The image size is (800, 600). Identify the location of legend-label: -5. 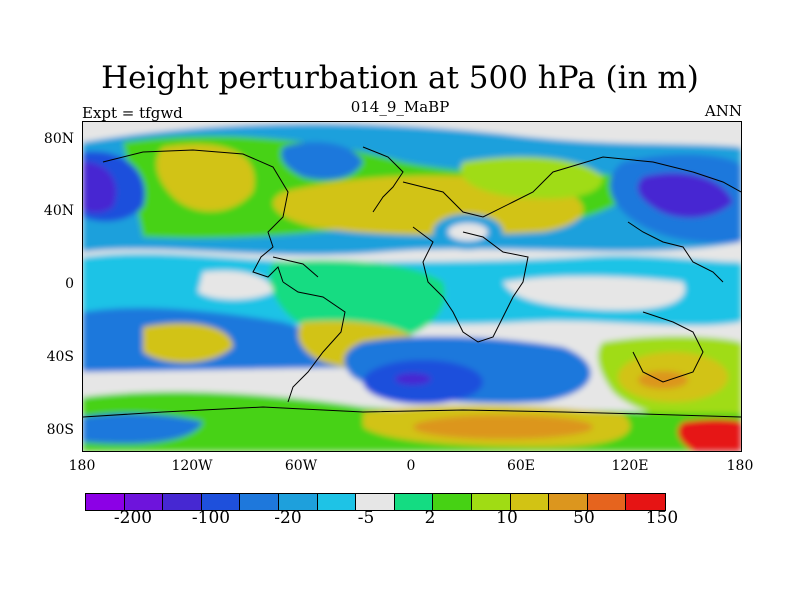
(366, 518).